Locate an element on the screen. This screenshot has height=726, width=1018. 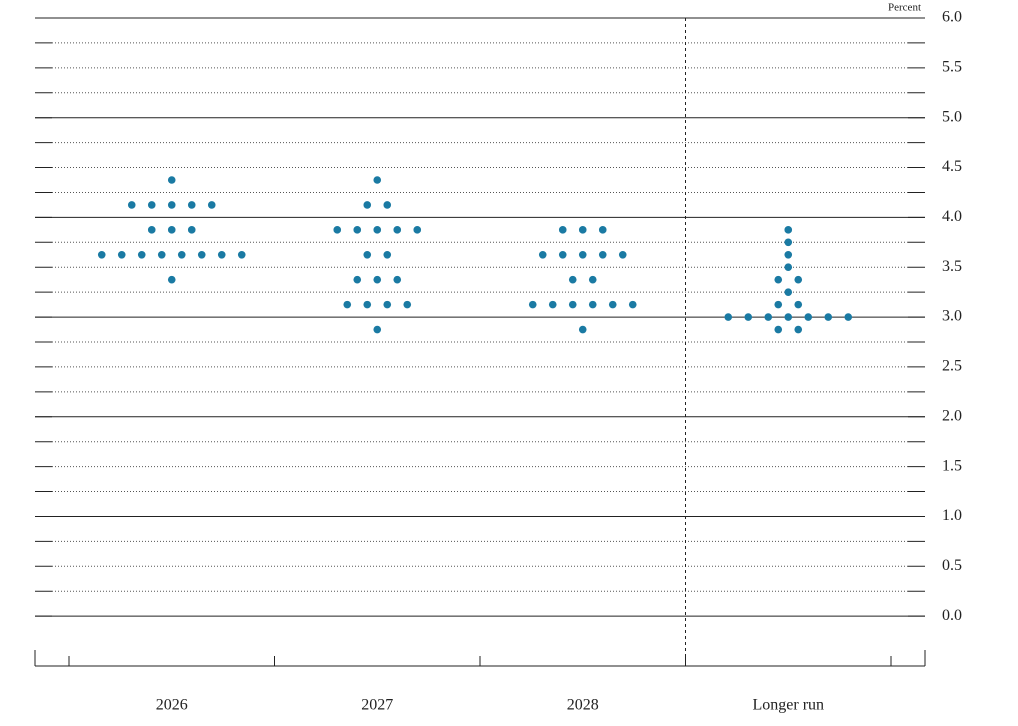
x-tick-label: 2027 is located at coordinates (377, 705).